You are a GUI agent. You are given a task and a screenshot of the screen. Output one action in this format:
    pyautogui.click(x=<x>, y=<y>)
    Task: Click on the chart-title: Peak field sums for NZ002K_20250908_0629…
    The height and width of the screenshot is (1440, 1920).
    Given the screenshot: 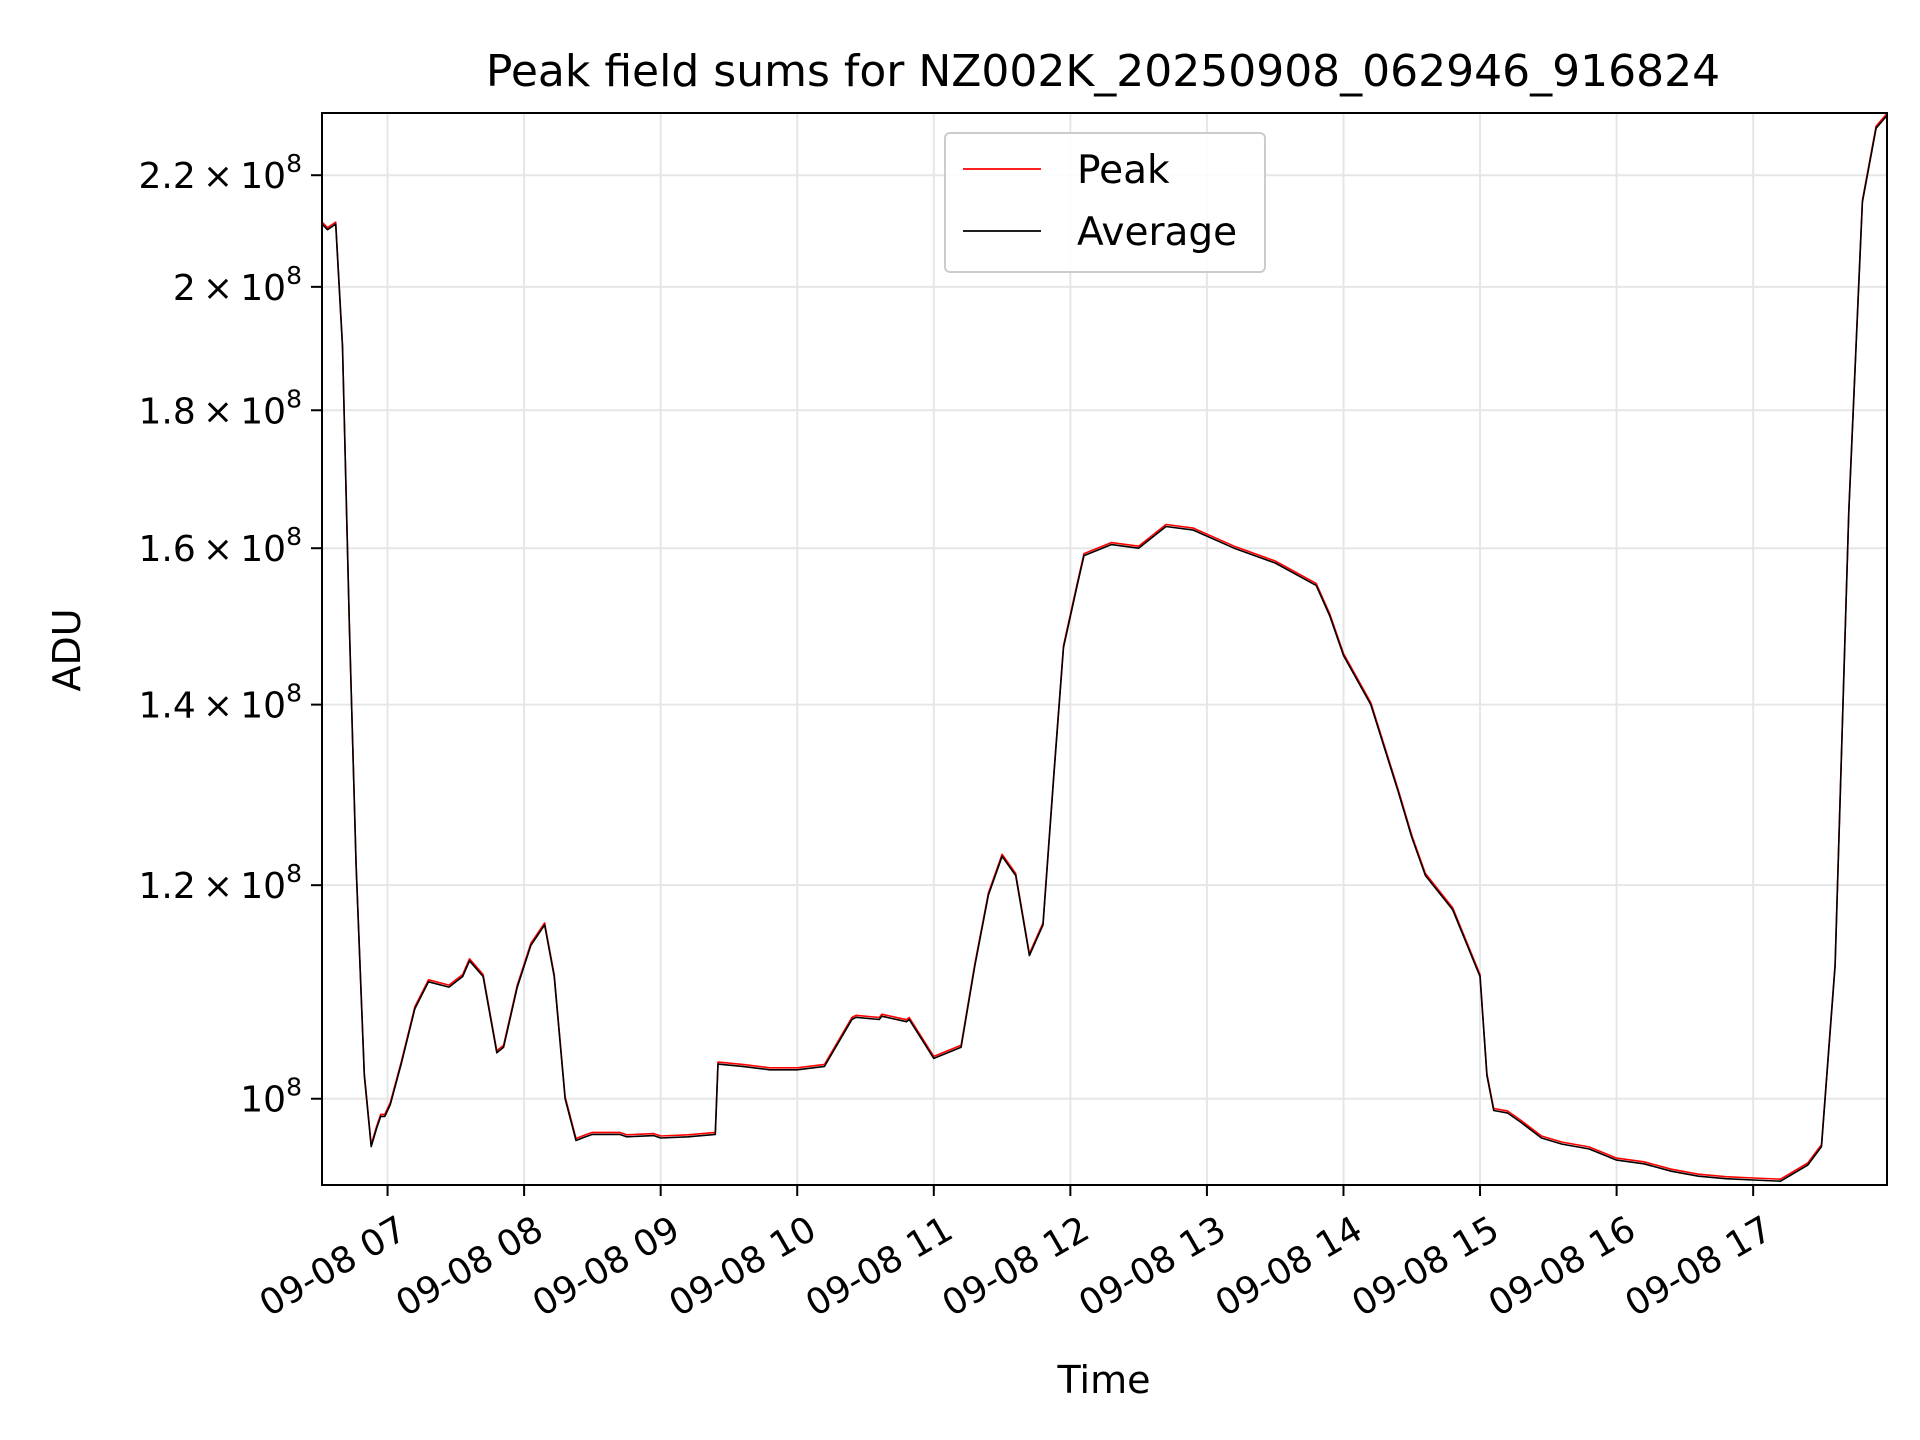 What is the action you would take?
    pyautogui.click(x=1103, y=71)
    